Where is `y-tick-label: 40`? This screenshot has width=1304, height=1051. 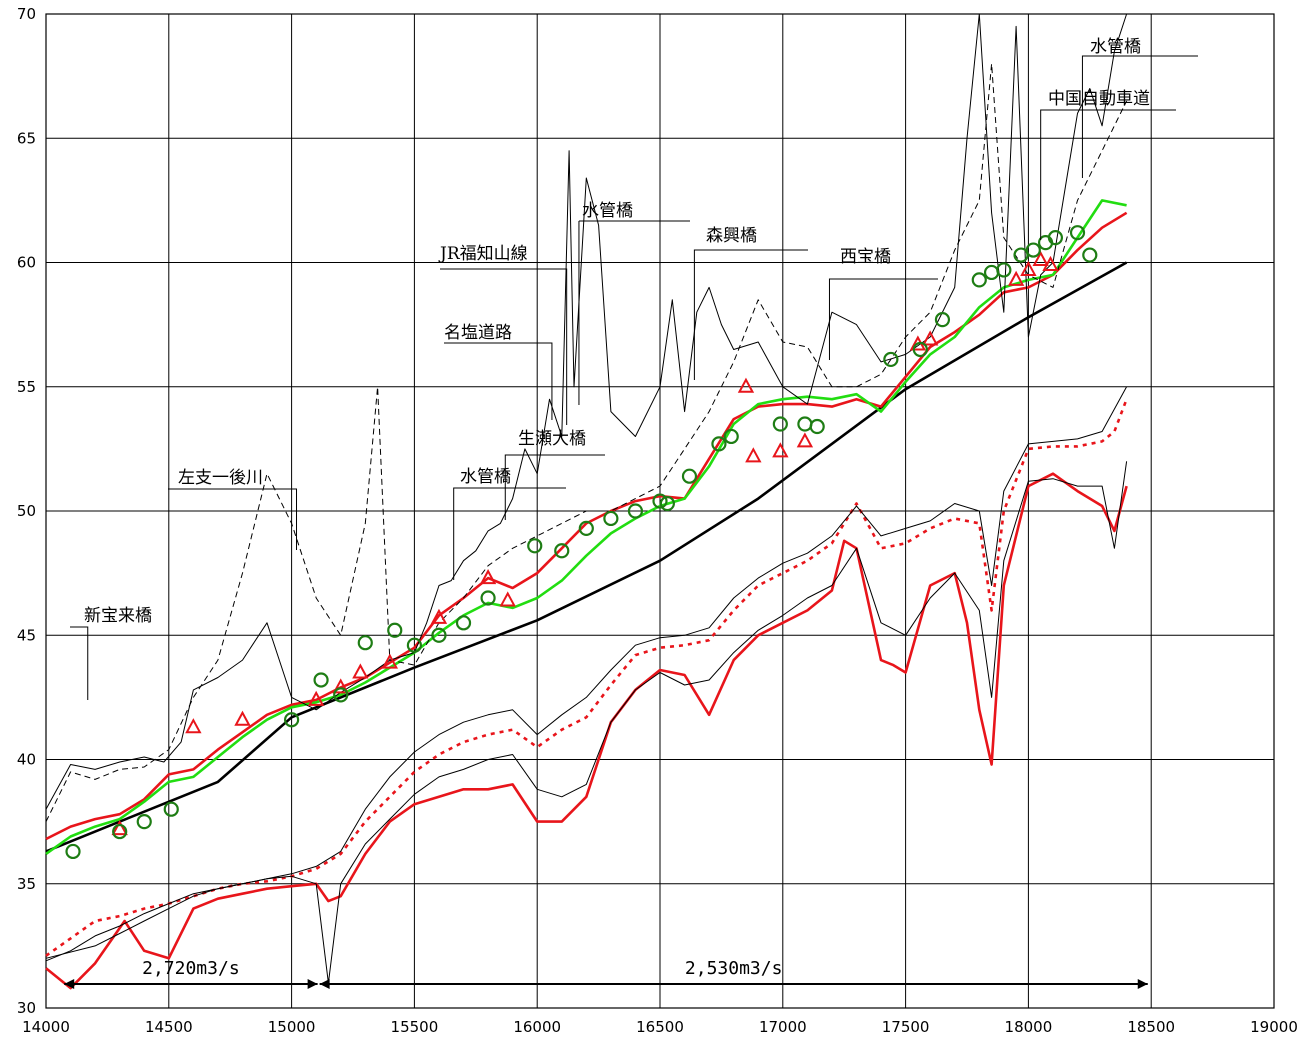 y-tick-label: 40 is located at coordinates (26, 760).